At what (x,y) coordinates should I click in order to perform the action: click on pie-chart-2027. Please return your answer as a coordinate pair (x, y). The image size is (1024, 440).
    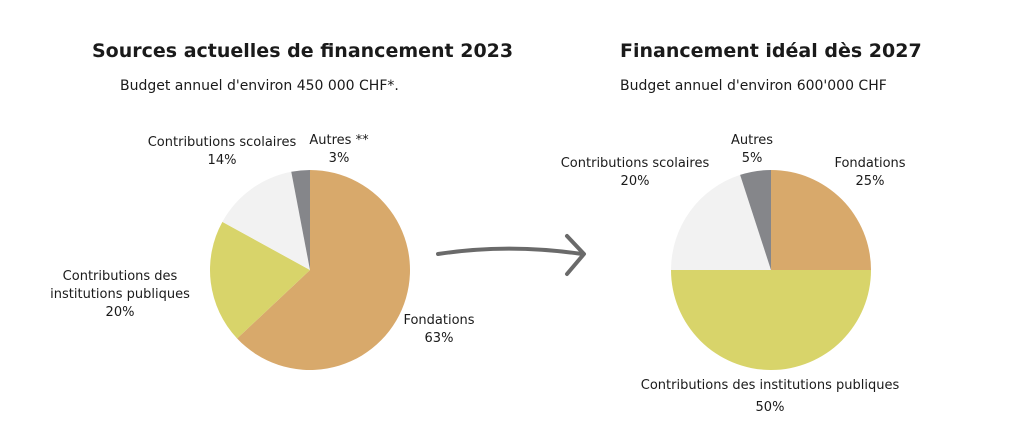
    Looking at the image, I should click on (771, 270).